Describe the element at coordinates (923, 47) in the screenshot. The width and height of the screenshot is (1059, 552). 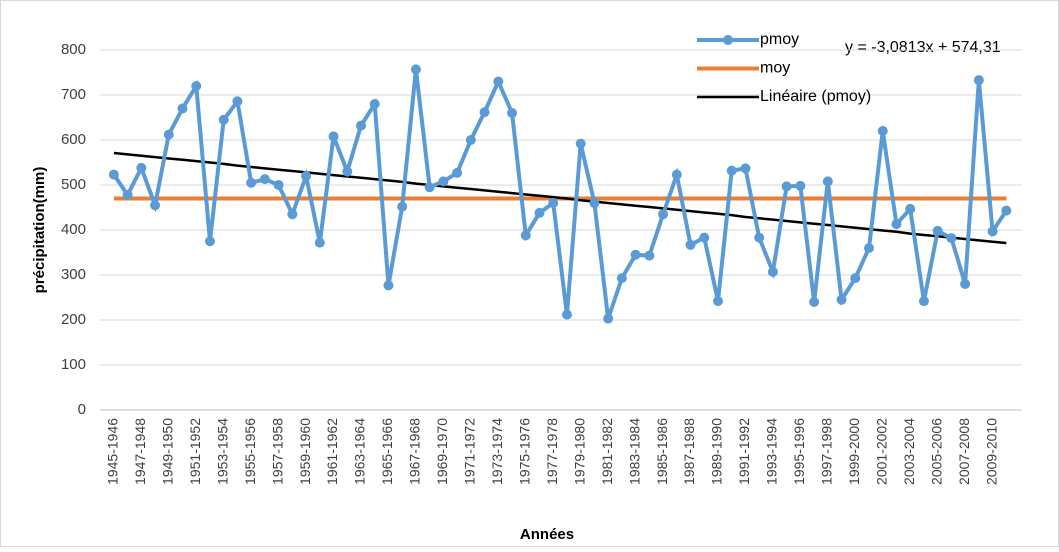
I see `trend-equation: y = -3,0813x + 574,31` at that location.